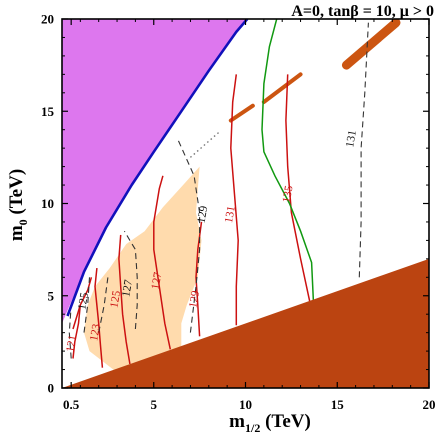 Image resolution: width=436 pixels, height=436 pixels. Describe the element at coordinates (154, 404) in the screenshot. I see `x-tick-label: 5` at that location.